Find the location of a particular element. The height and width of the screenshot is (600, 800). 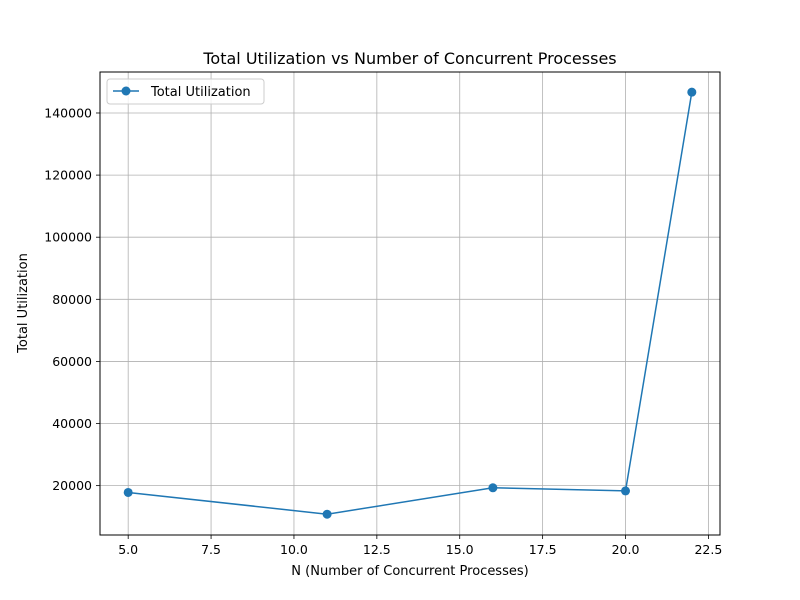

x-tick-label: 22.5 is located at coordinates (708, 549).